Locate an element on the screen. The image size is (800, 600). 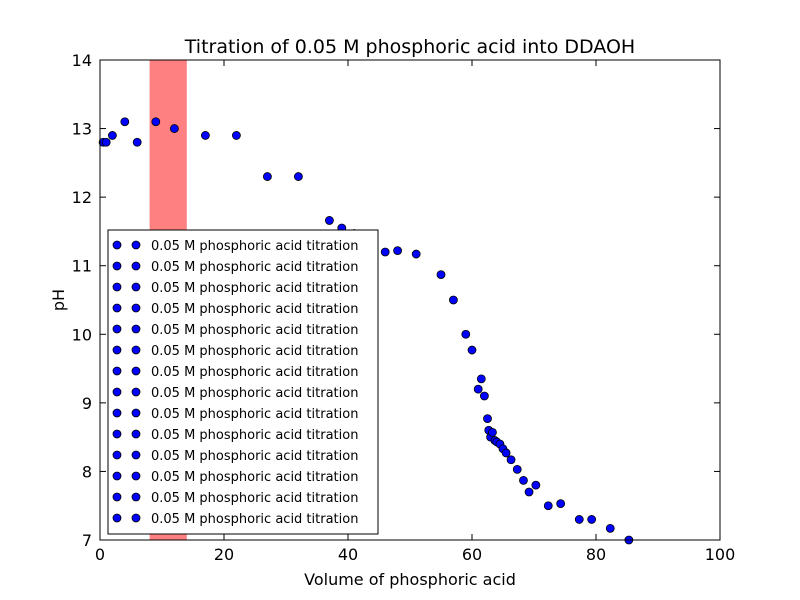
legend-entry-13: 0.05 M phosphoric acid titration is located at coordinates (254, 519).